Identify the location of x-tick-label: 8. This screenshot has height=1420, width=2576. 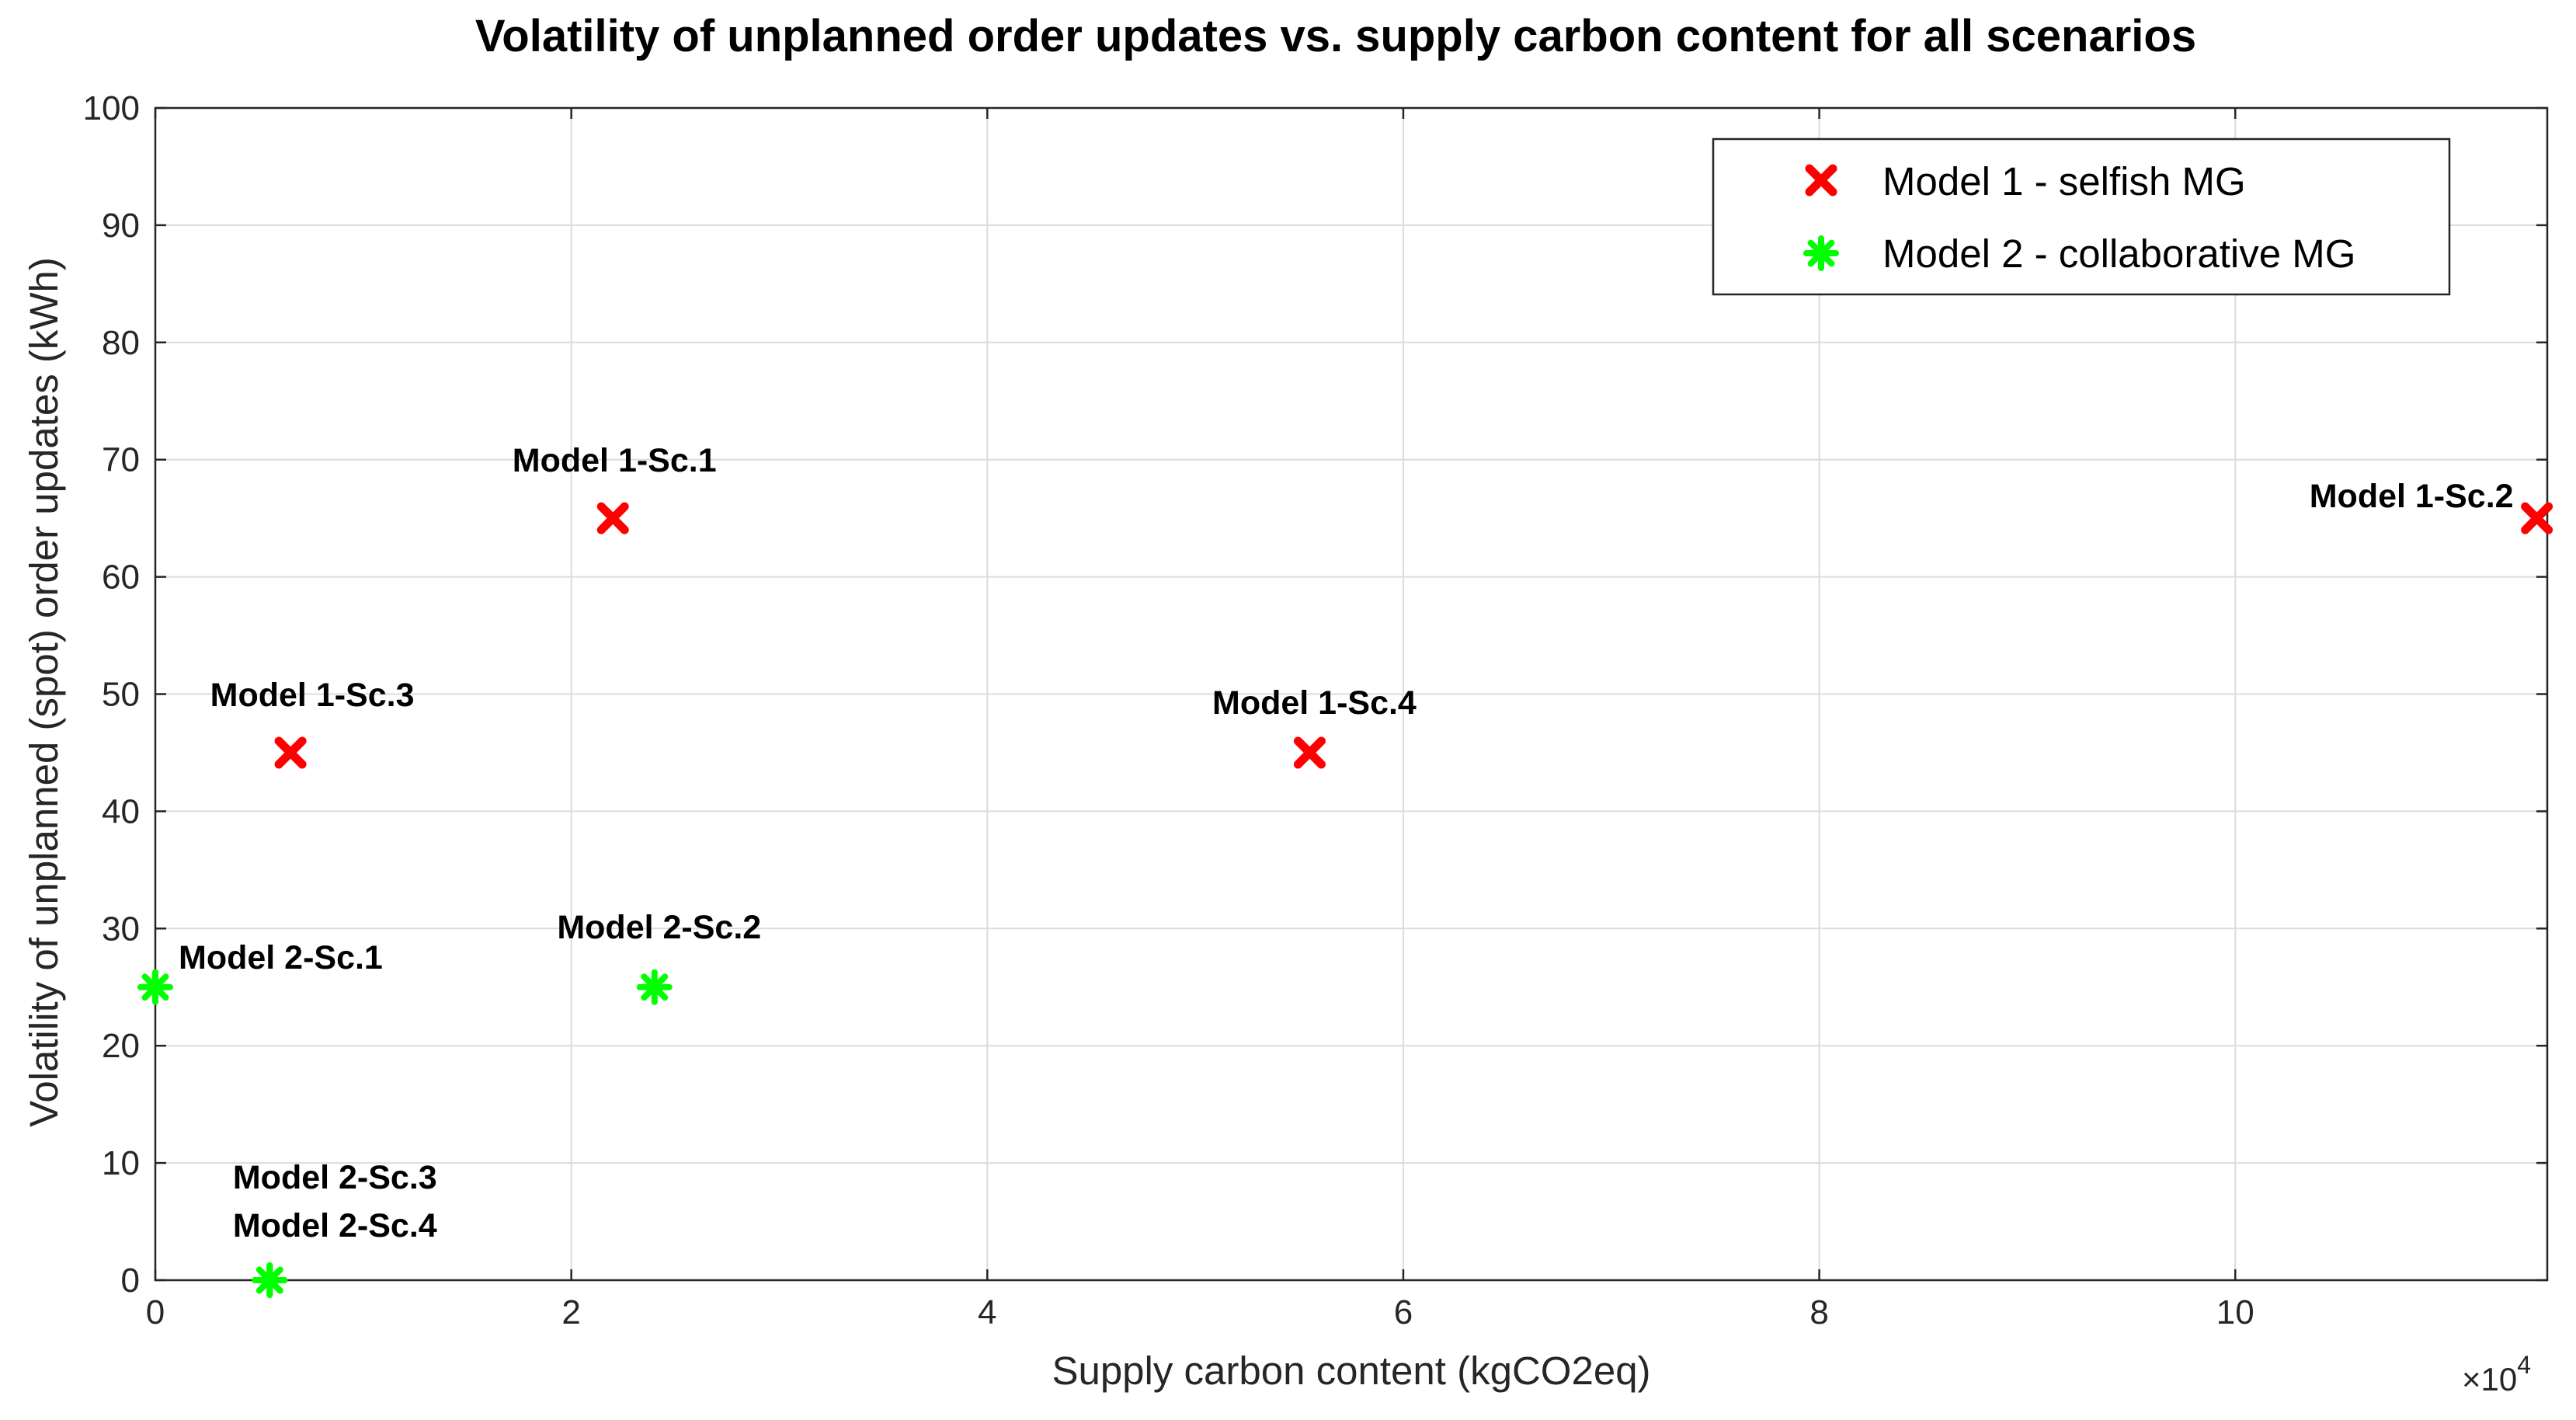
(1819, 1312).